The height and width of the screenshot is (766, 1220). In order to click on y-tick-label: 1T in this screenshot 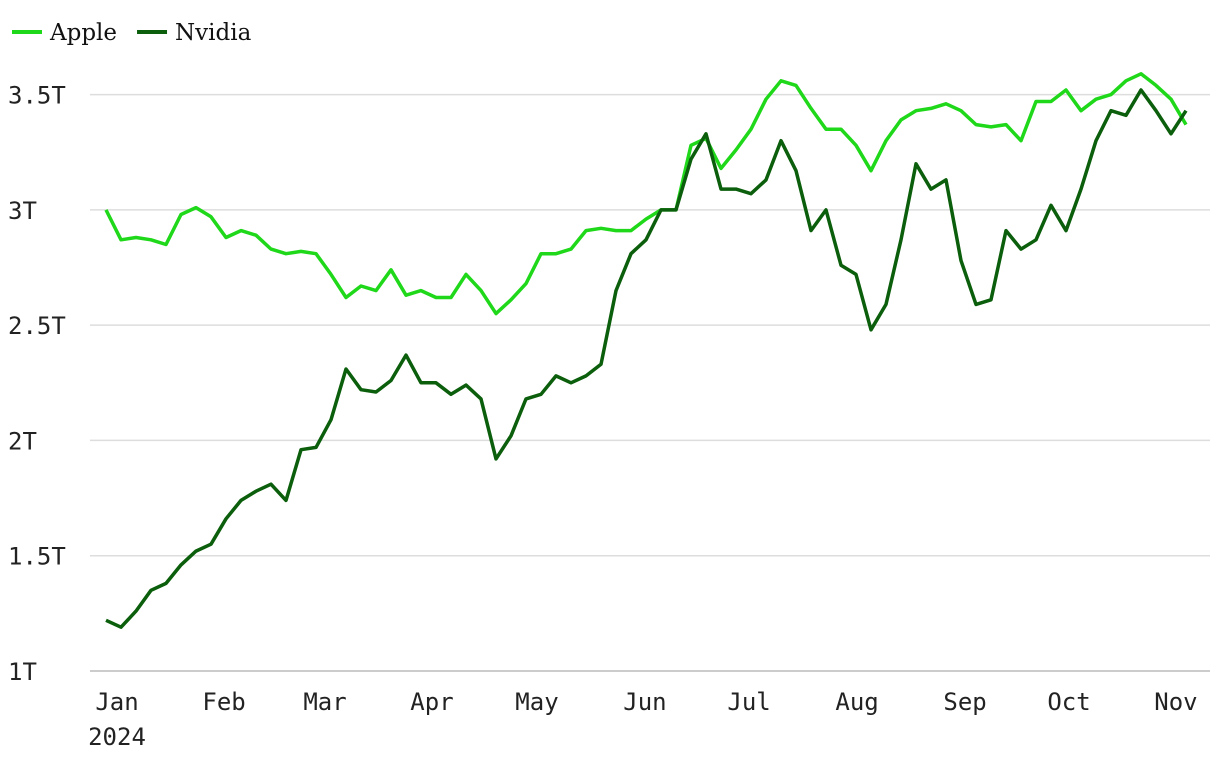, I will do `click(22, 672)`.